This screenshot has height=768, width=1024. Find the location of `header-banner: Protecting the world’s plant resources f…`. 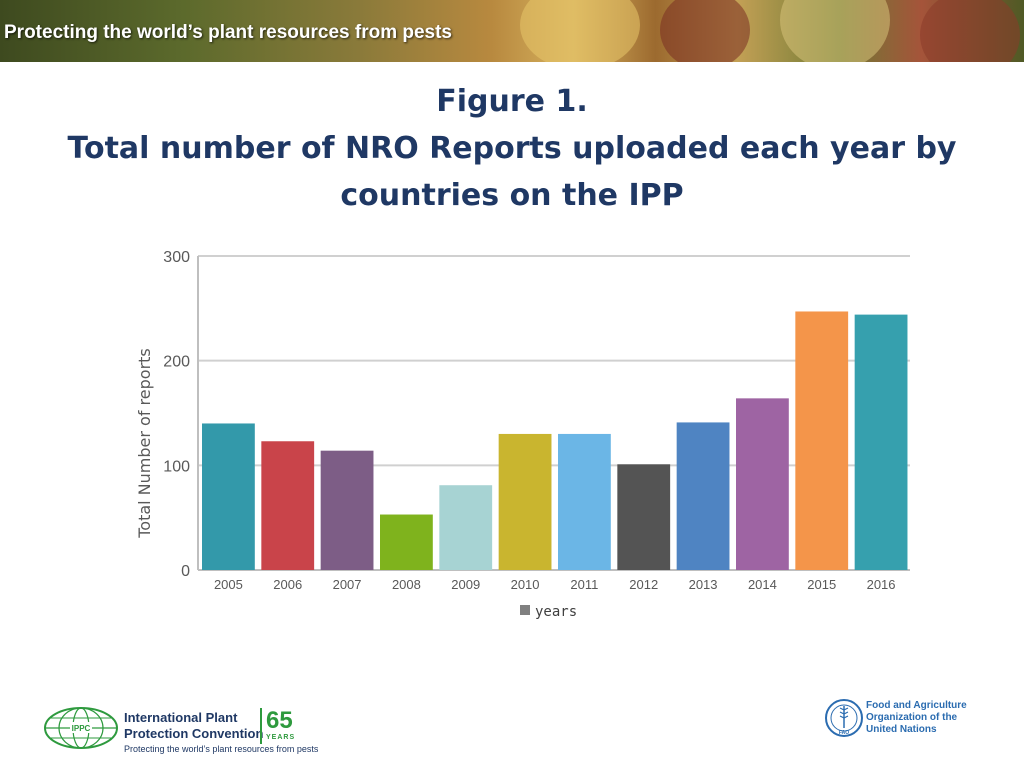

header-banner: Protecting the world’s plant resources f… is located at coordinates (512, 31).